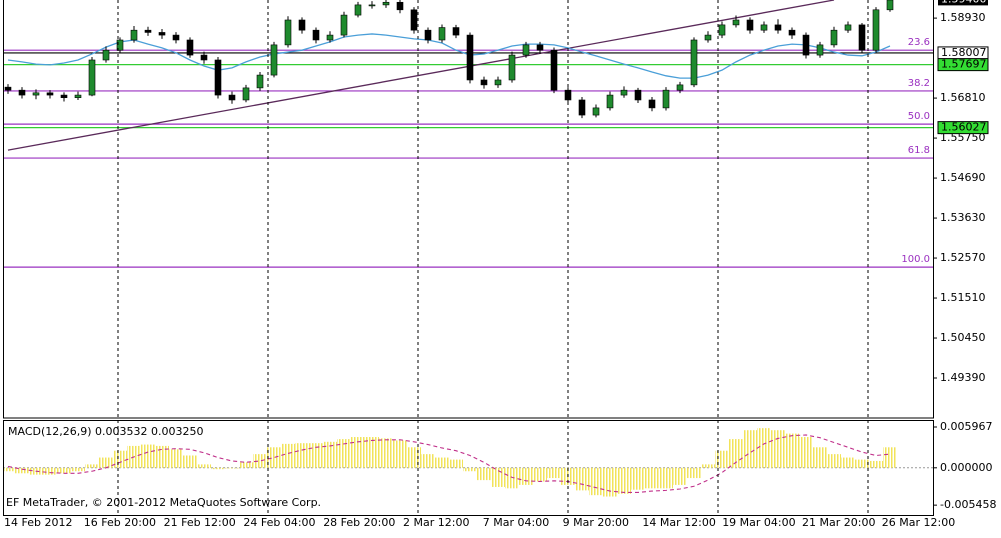 This screenshot has height=538, width=1001. What do you see at coordinates (436, 522) in the screenshot?
I see `x-tick-label: 2 Mar 12:00` at bounding box center [436, 522].